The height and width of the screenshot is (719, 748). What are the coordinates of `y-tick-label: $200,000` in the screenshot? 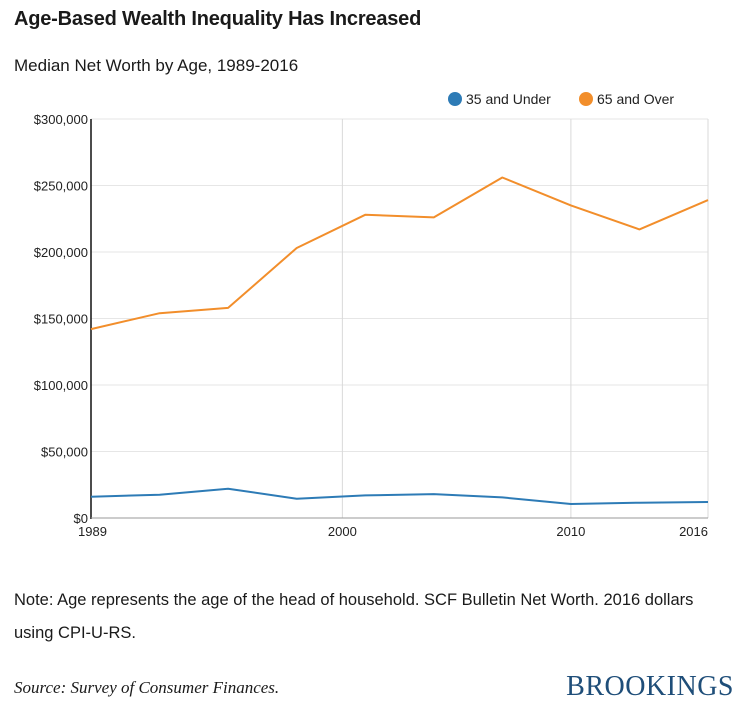 It's located at (61, 252).